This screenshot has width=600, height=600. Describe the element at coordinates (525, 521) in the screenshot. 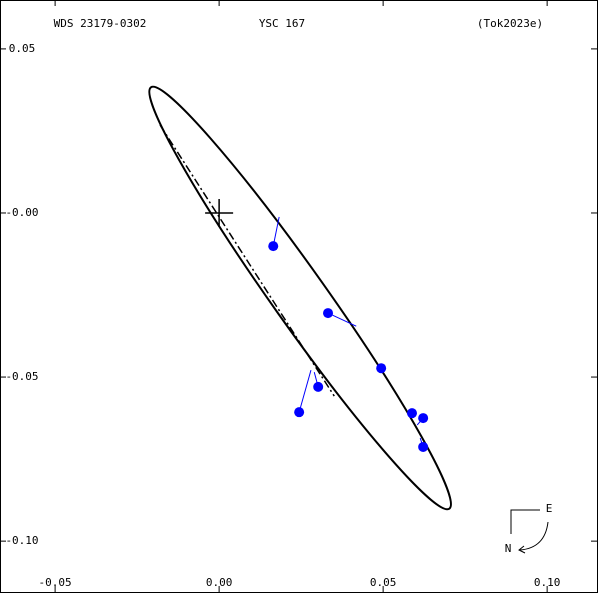

I see `compass-lines` at that location.